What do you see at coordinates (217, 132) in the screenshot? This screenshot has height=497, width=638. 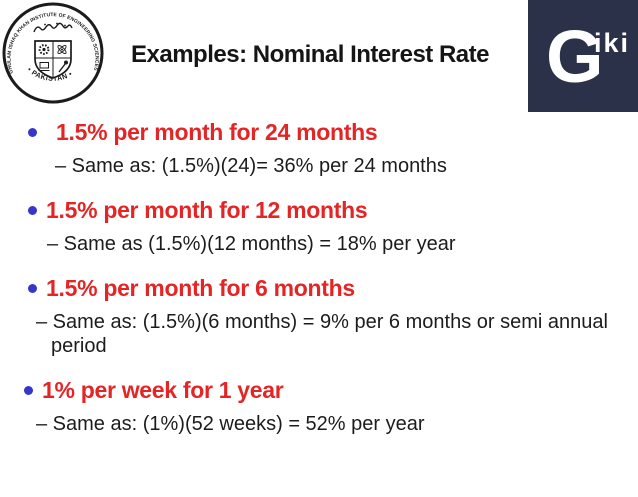 I see `bullet-heading-text: 1.5% per month for 24 months` at bounding box center [217, 132].